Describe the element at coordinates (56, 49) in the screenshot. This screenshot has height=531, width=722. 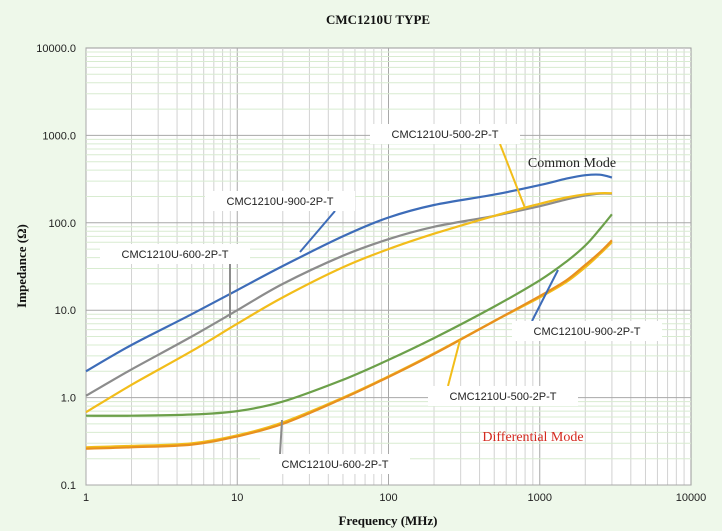
I see `y-tick-label: 10000.0` at that location.